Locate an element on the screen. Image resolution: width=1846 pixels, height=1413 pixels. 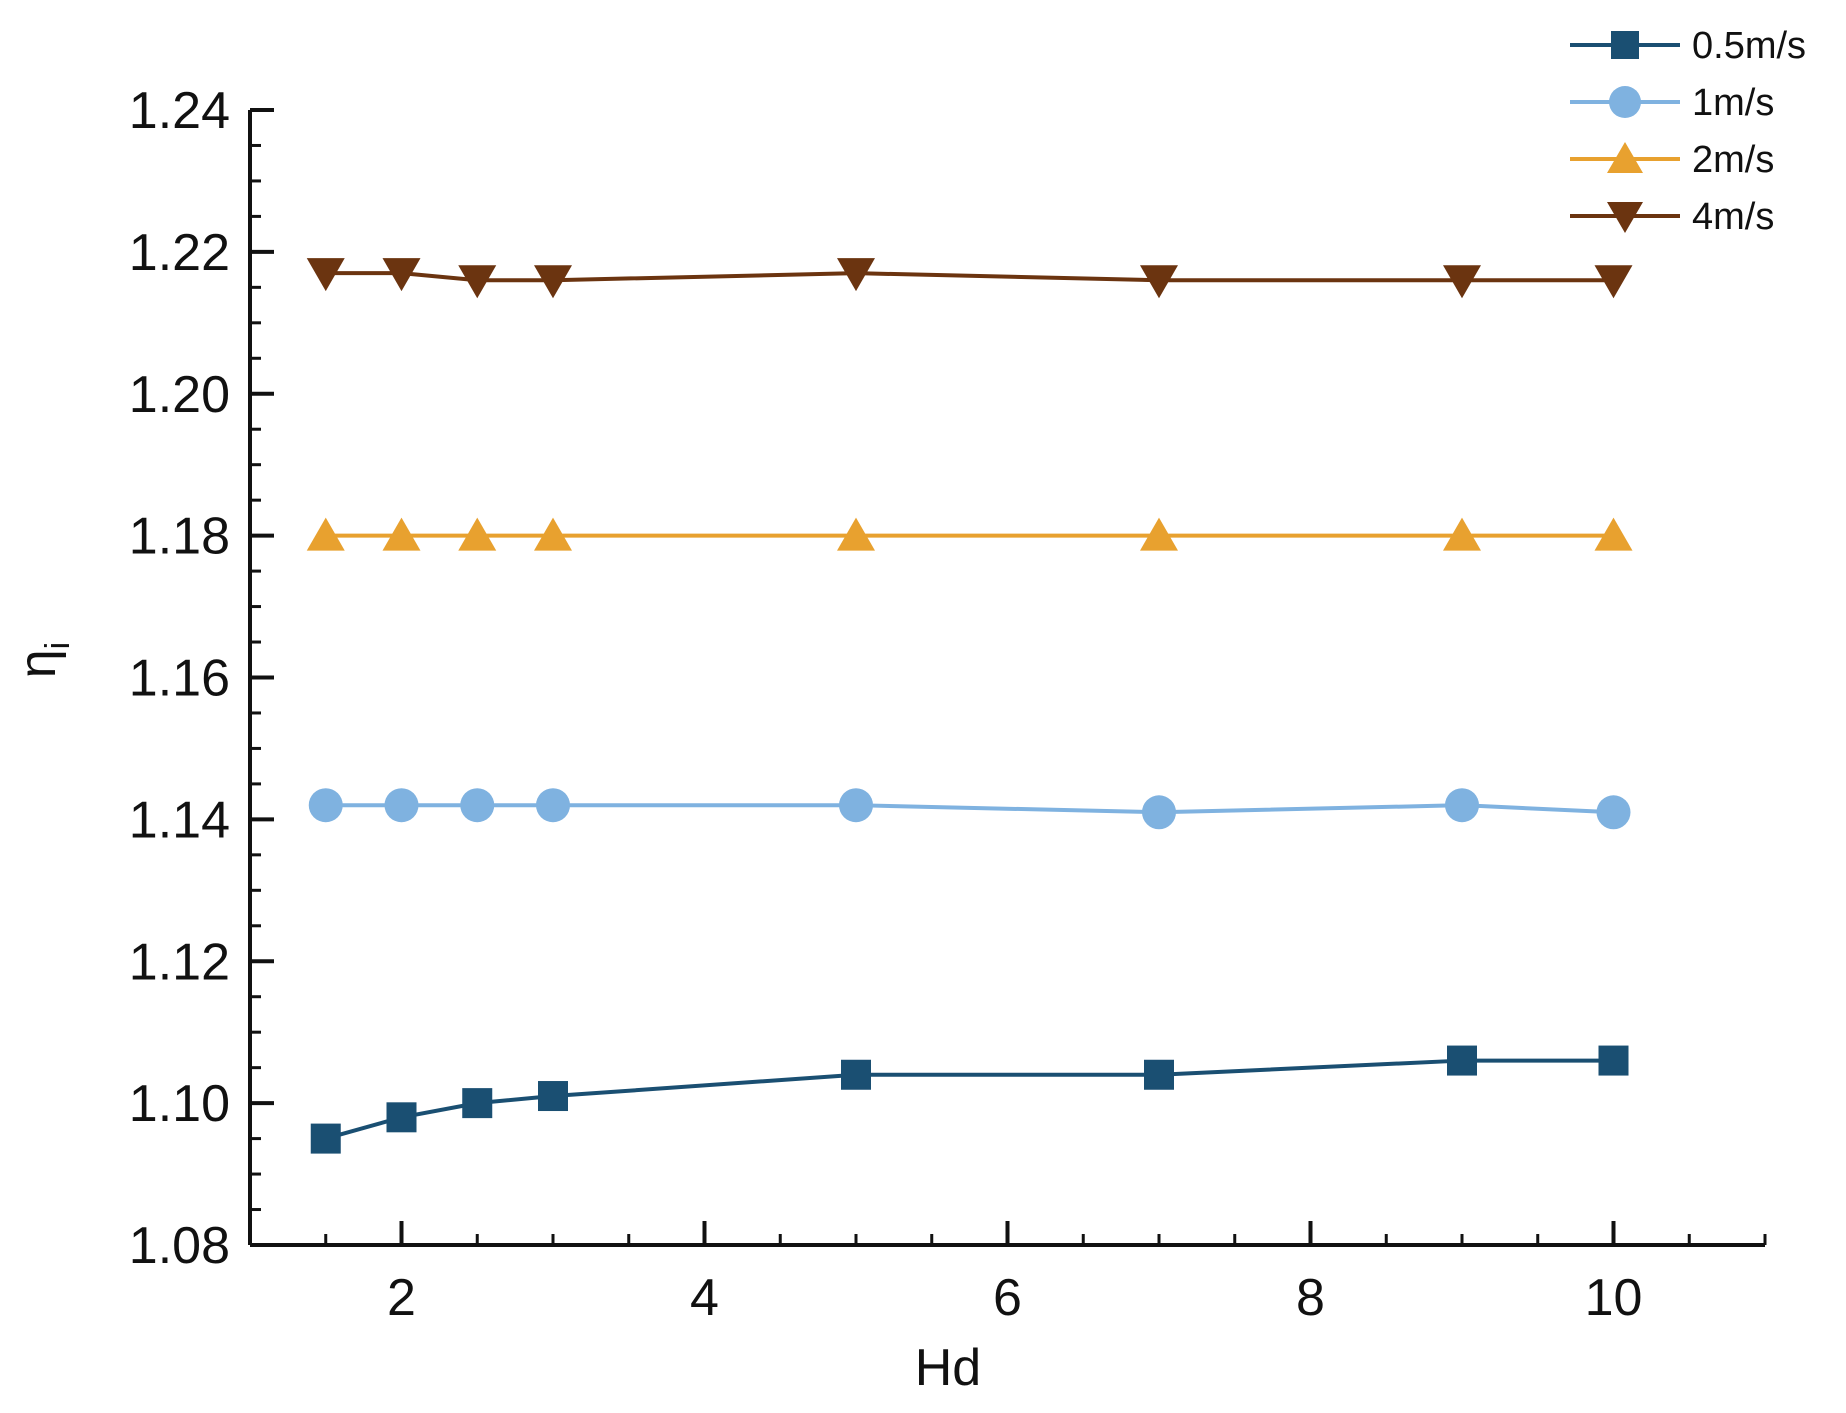
y-tick-label: 1.14 is located at coordinates (179, 820).